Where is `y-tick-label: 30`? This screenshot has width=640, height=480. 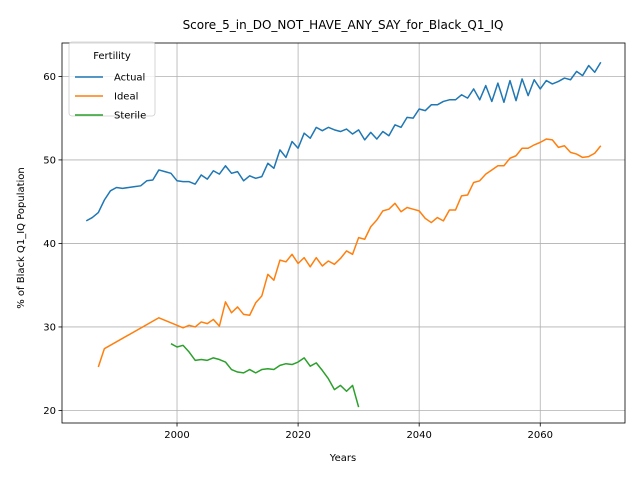 y-tick-label: 30 is located at coordinates (49, 327).